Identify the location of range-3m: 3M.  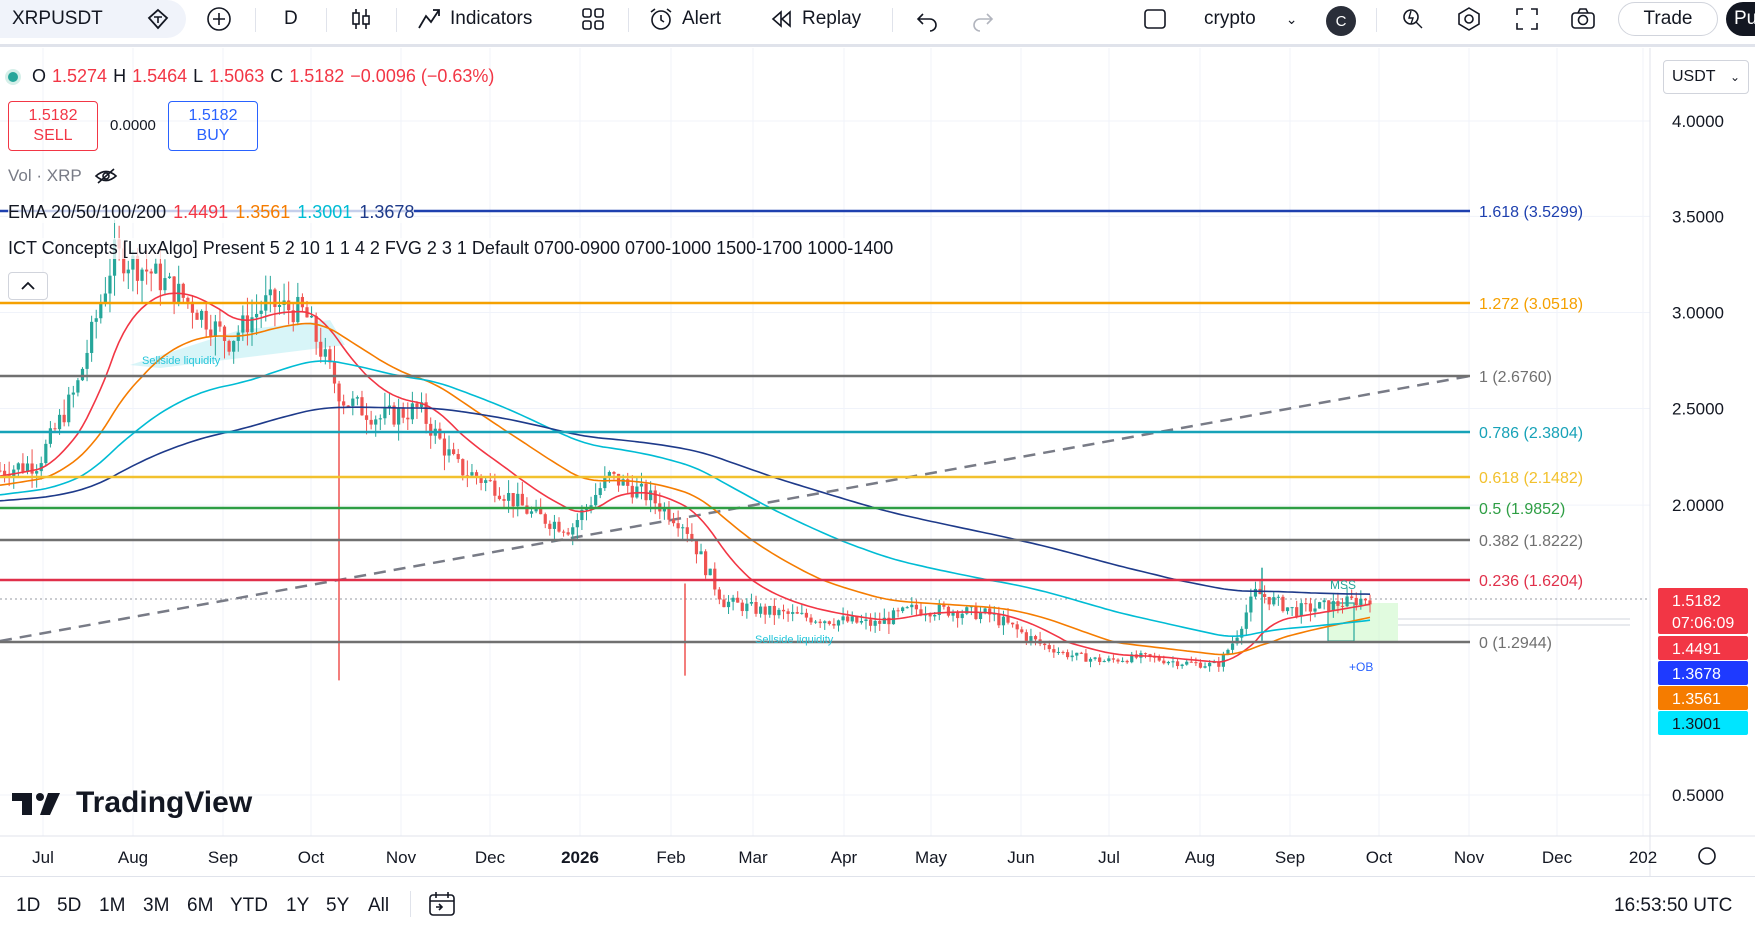
(156, 905).